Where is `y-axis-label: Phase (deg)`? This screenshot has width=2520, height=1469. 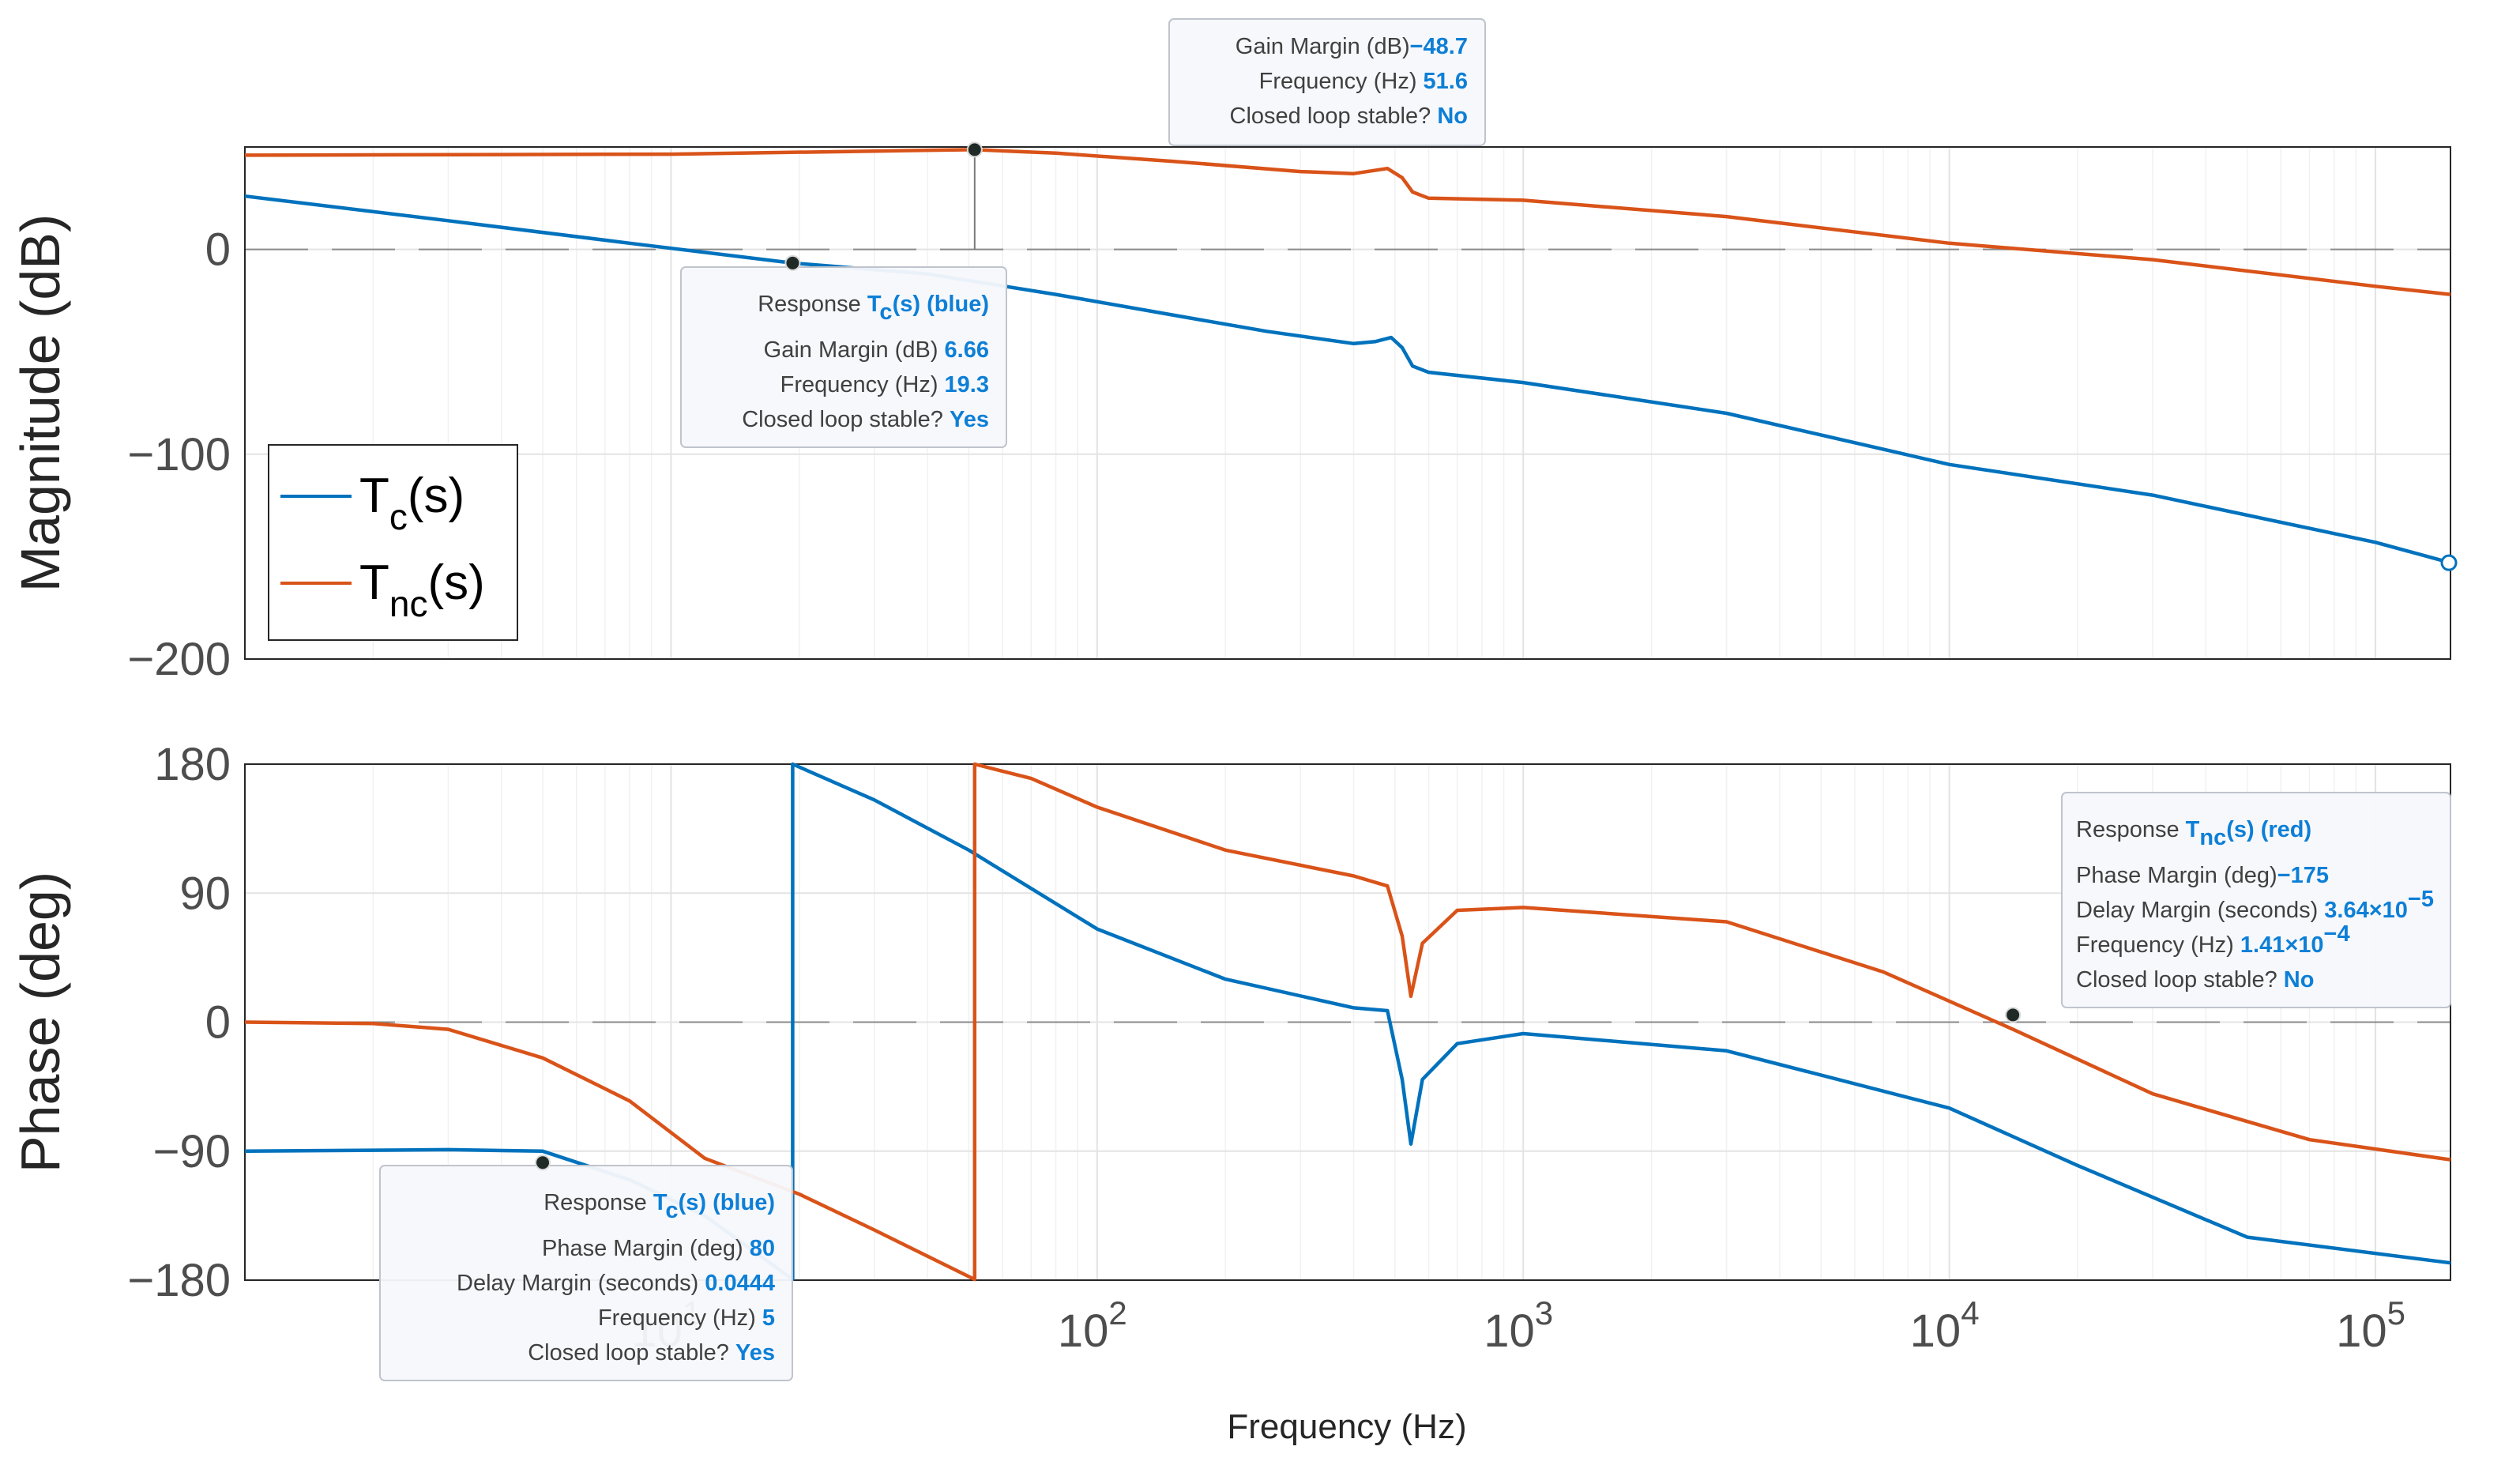
y-axis-label: Phase (deg) is located at coordinates (40, 1022).